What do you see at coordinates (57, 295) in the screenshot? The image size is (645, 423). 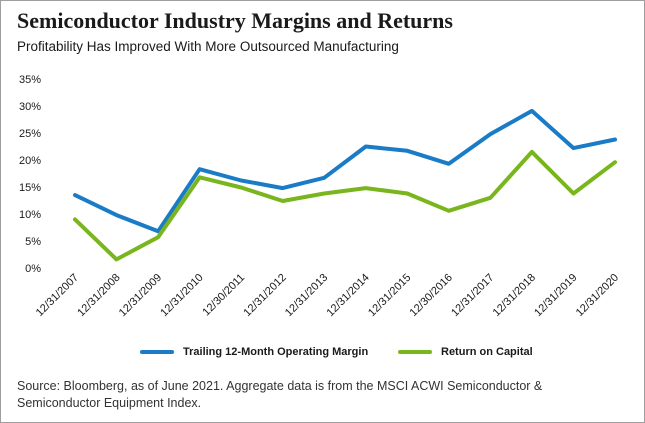 I see `x-tick-label: 12/31/2007` at bounding box center [57, 295].